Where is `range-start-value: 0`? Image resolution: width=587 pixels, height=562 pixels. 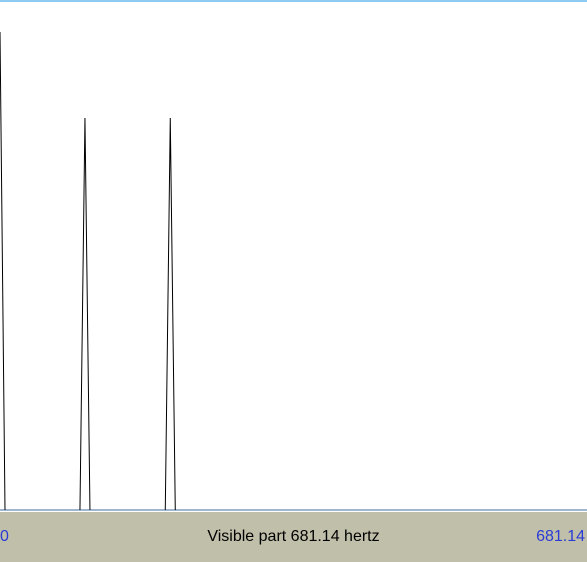 range-start-value: 0 is located at coordinates (4, 536).